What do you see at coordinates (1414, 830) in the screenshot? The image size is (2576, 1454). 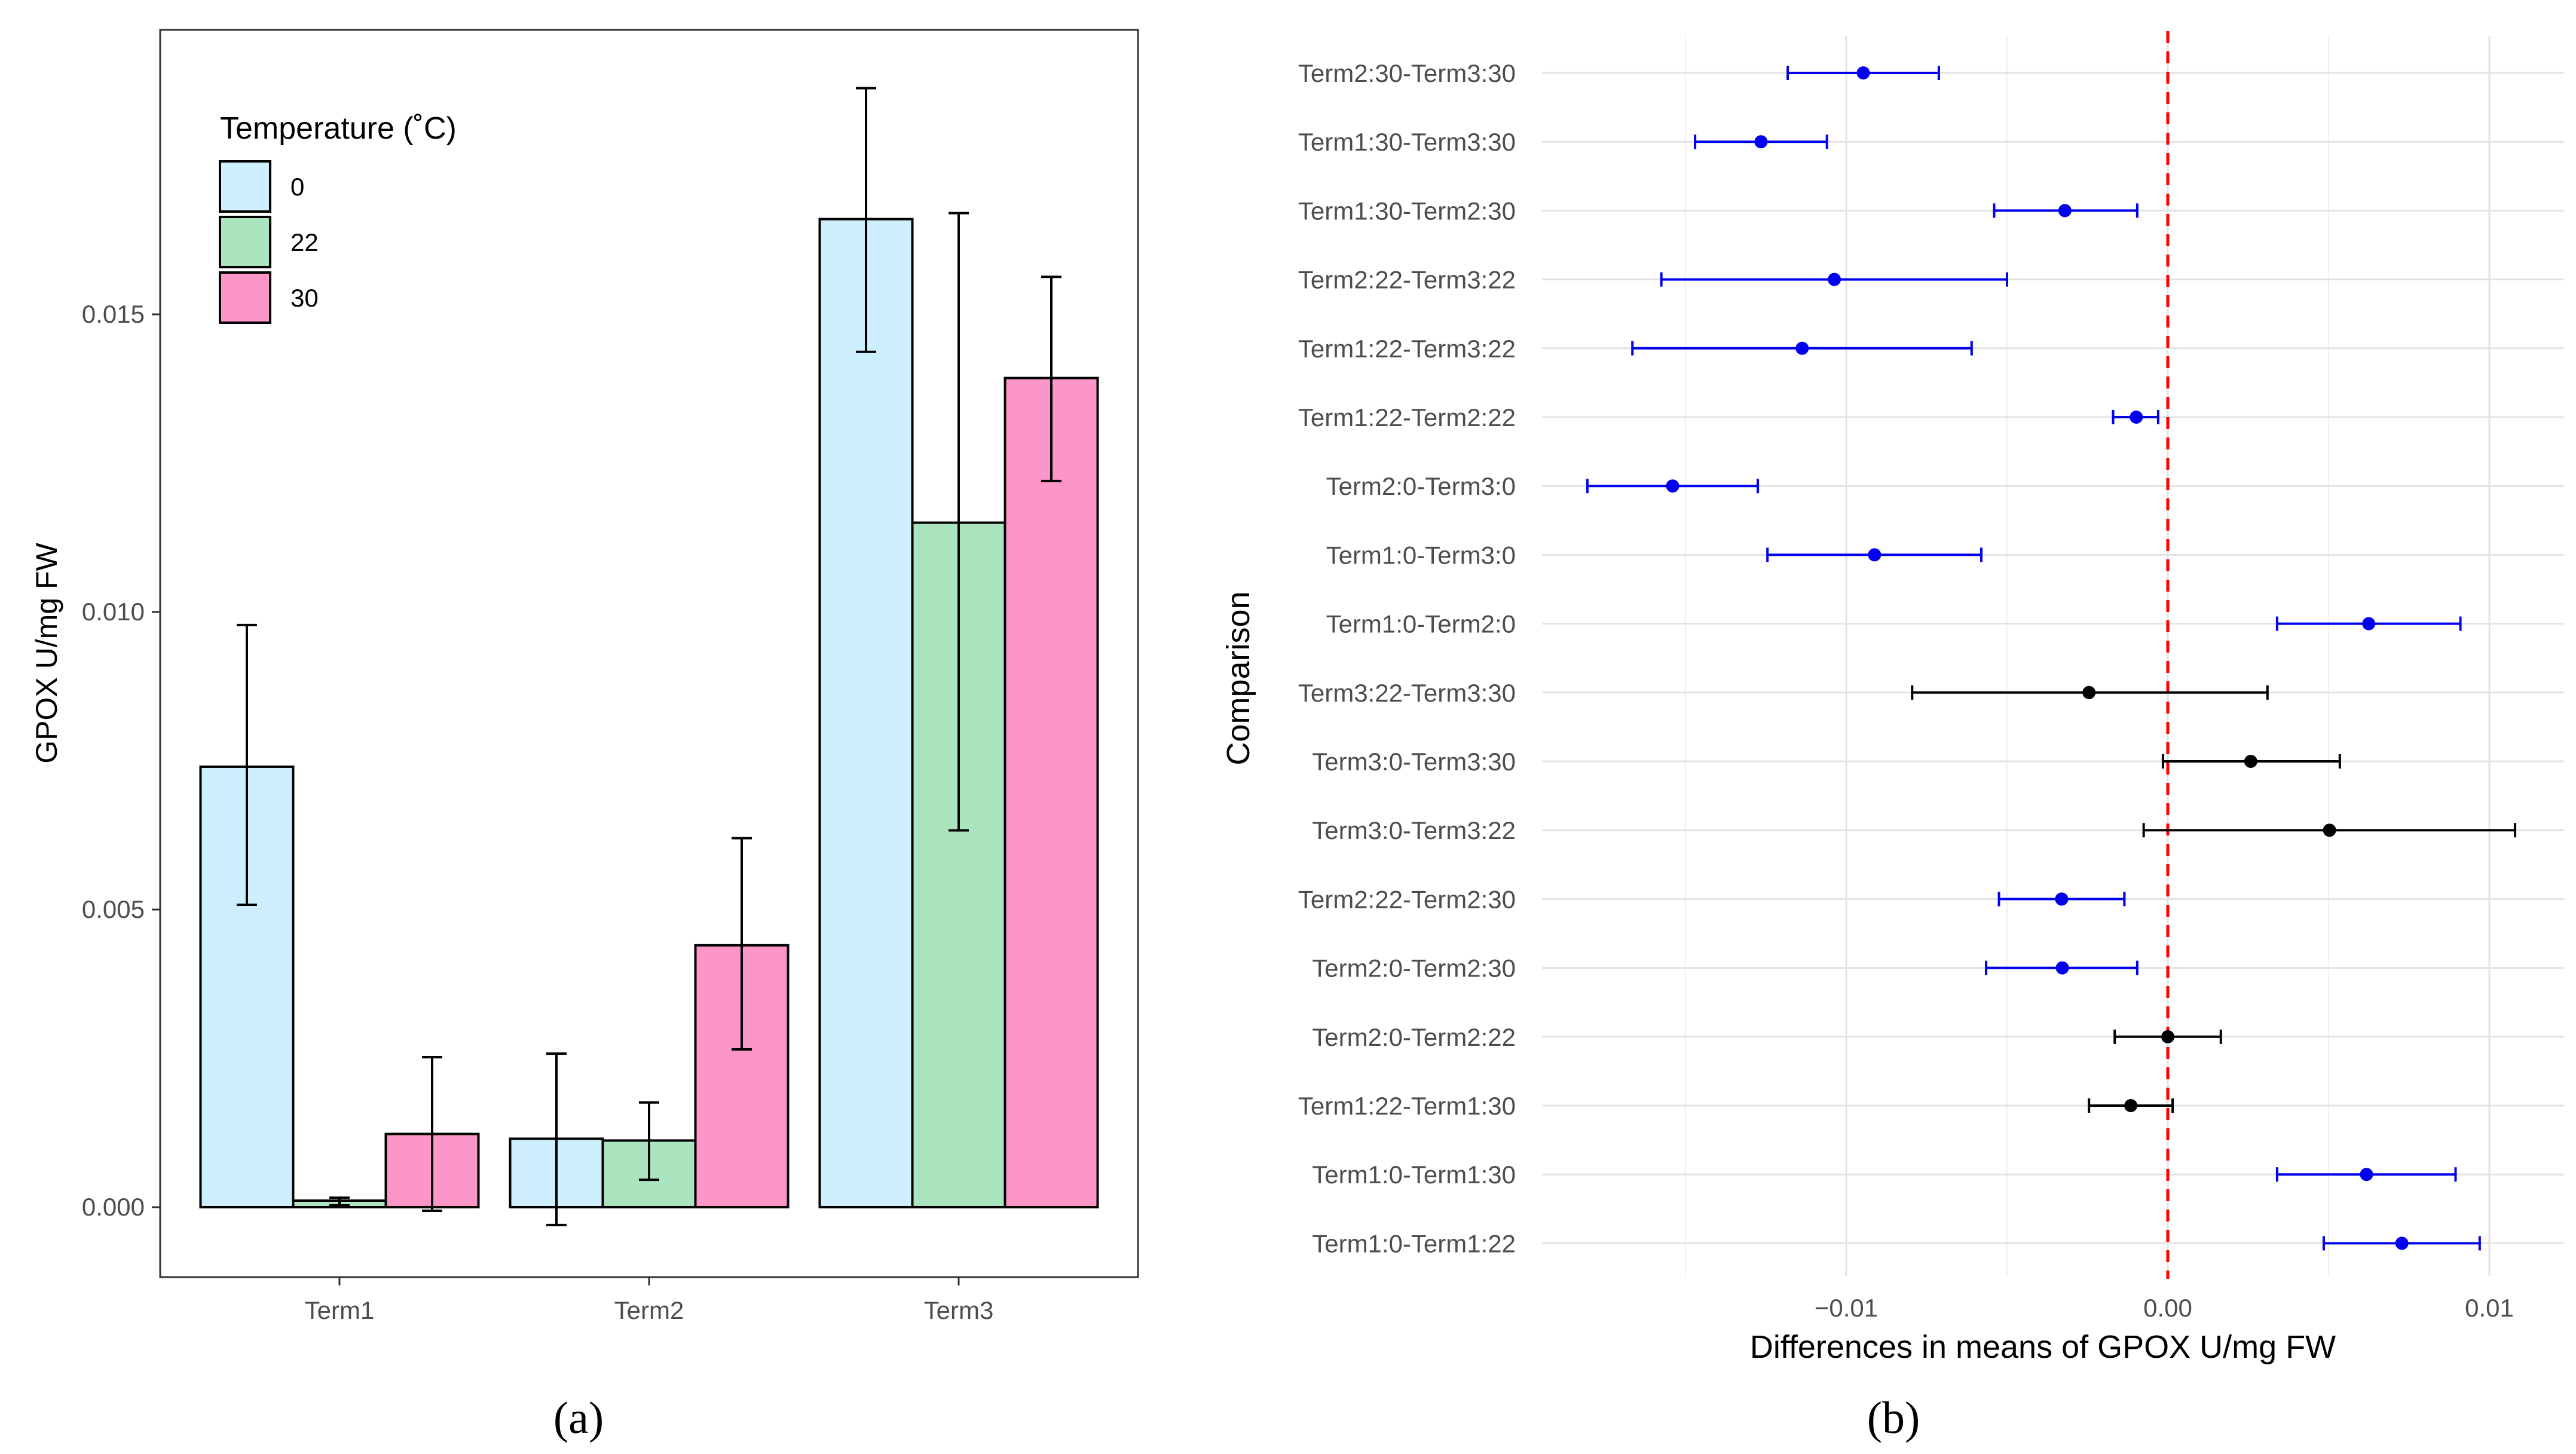 I see `comparison-label: Term3:0-Term3:22` at bounding box center [1414, 830].